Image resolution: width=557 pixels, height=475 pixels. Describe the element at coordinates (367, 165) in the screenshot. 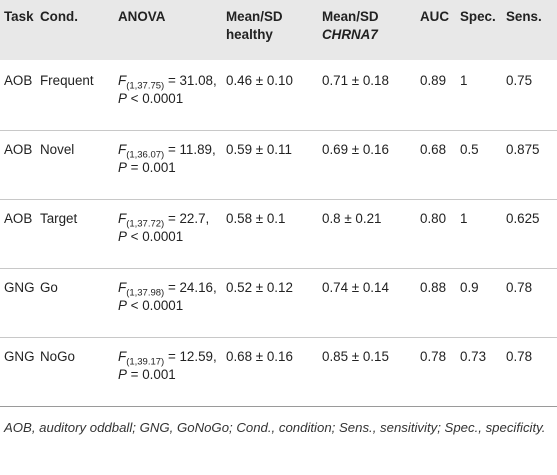

I see `table-cell: 0.69 ± 0.16` at that location.